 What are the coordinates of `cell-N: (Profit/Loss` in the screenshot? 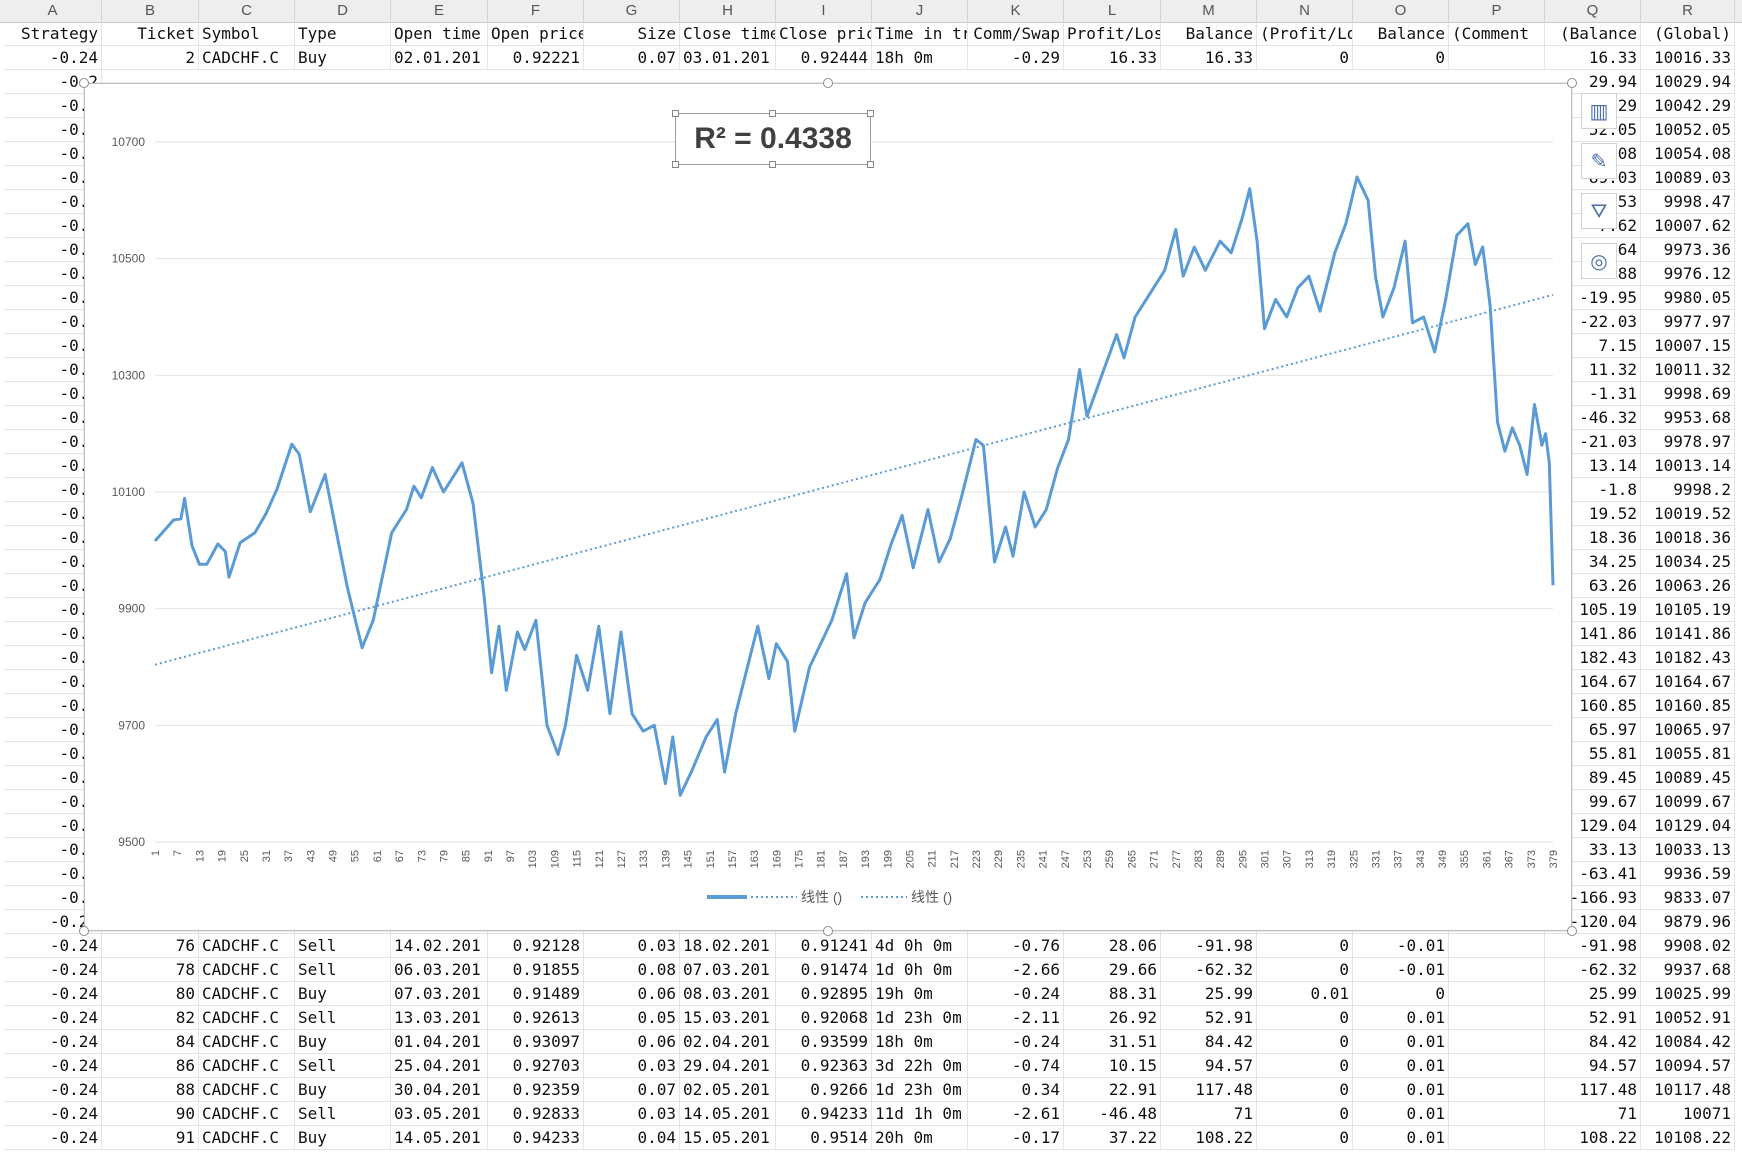 It's located at (1305, 34).